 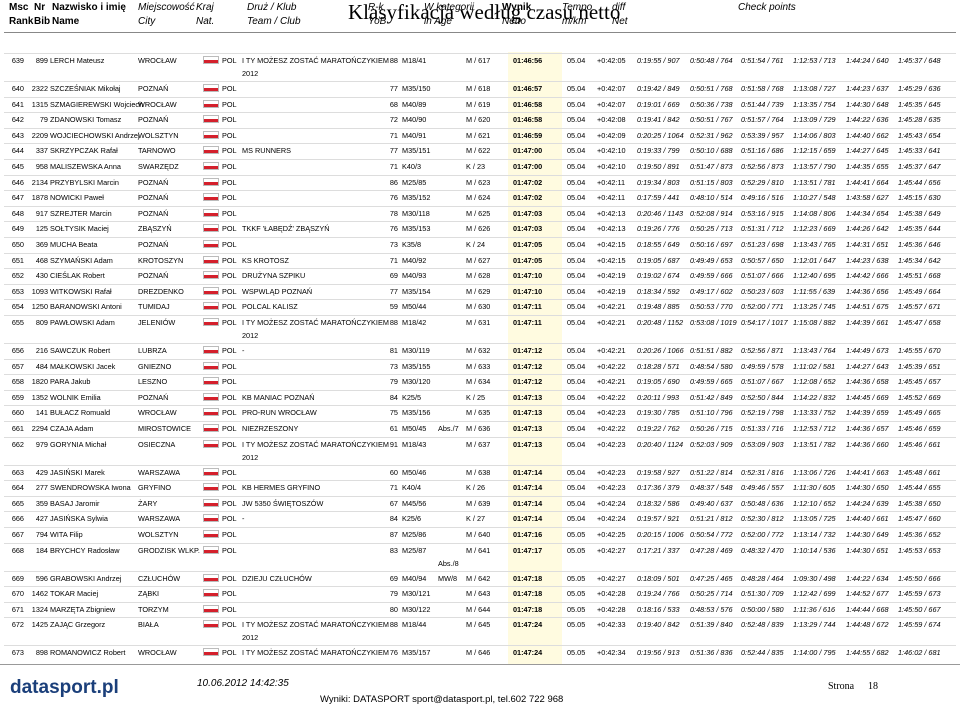 I want to click on checkpoint: 0:20:40 / 1124, so click(x=660, y=444).